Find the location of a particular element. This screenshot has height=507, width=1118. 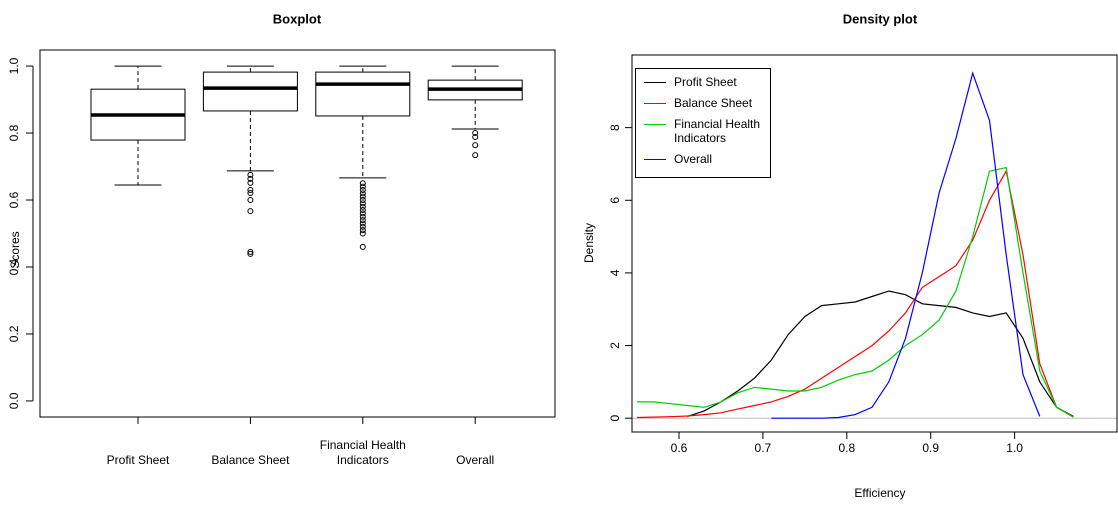

x-tick-label: Financial Health Indicators is located at coordinates (362, 452).